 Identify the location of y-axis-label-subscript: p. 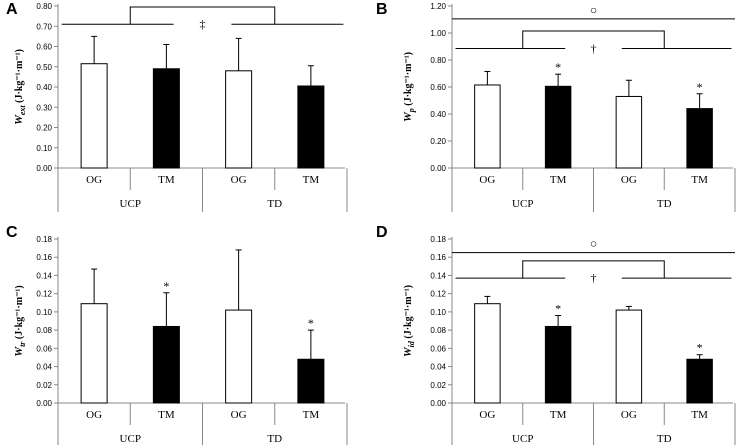
(411, 110).